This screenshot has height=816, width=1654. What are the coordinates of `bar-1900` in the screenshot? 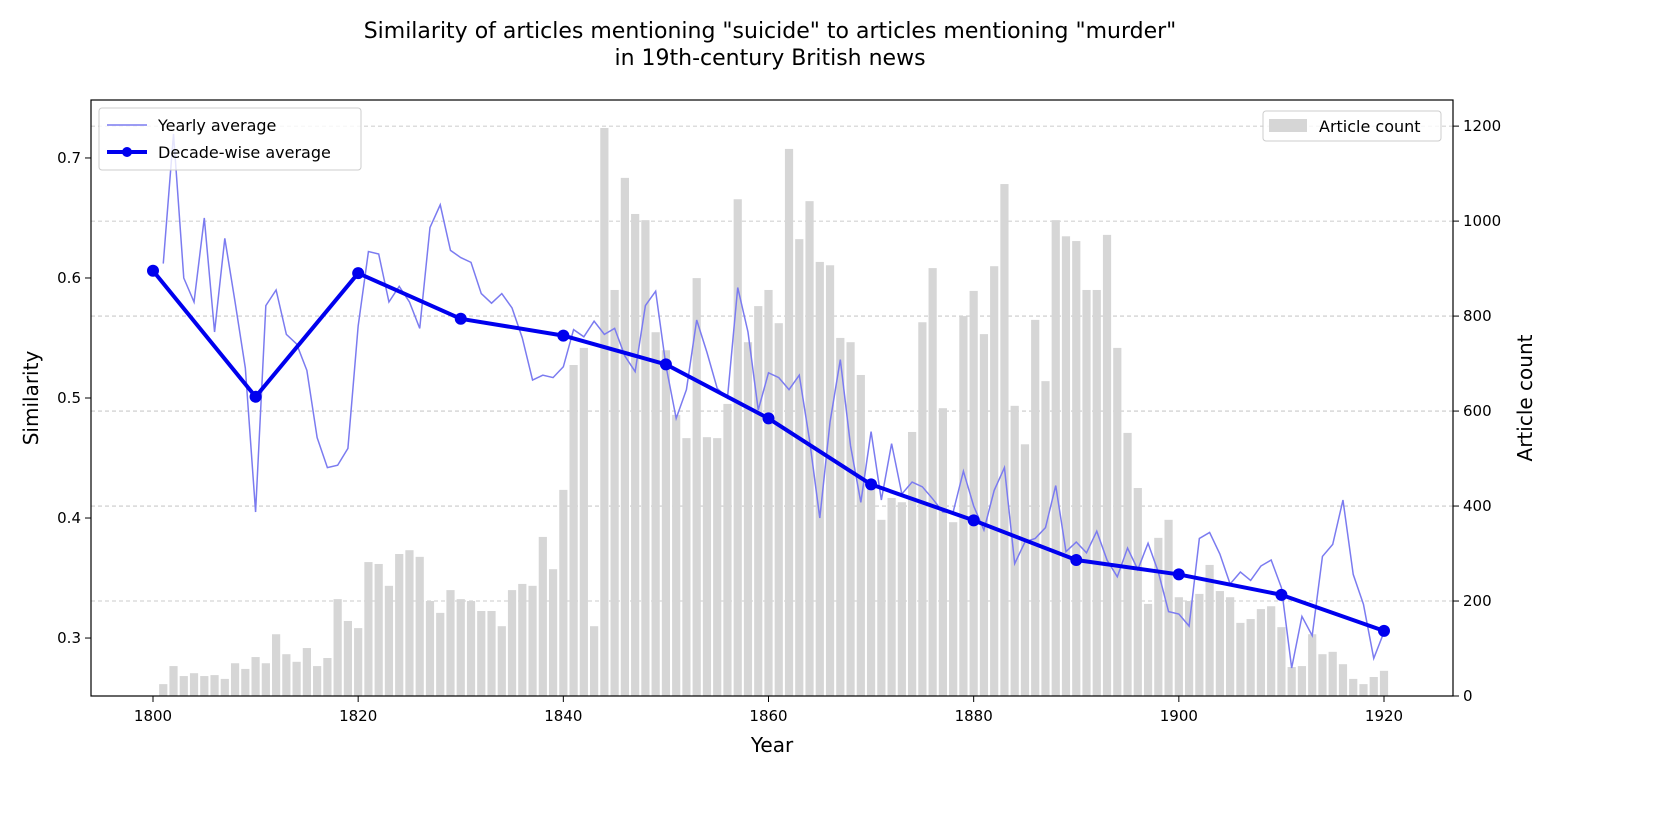 It's located at (1178, 646).